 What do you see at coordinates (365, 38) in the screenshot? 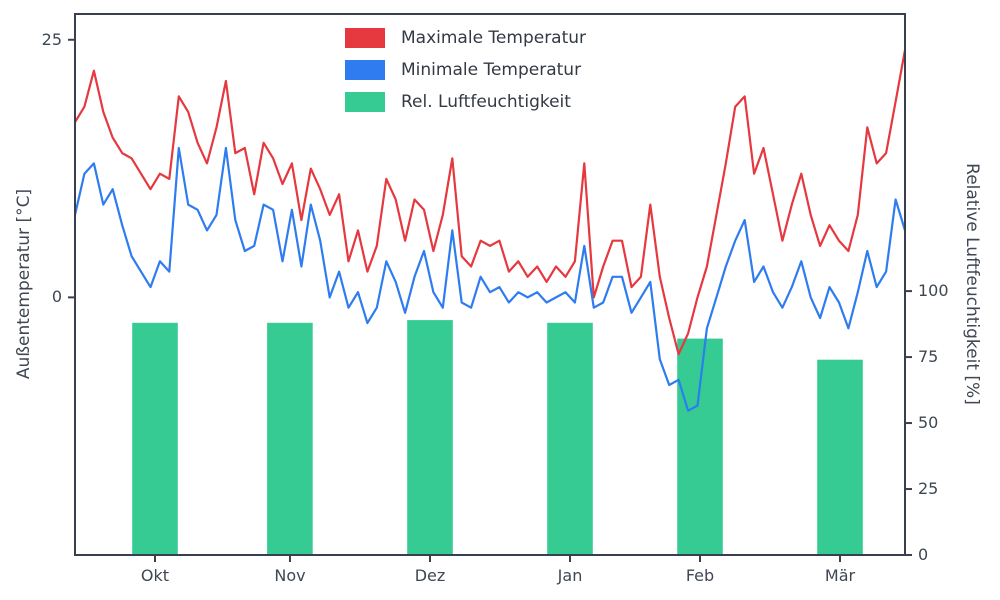
I see `legend-swatch-max-temp` at bounding box center [365, 38].